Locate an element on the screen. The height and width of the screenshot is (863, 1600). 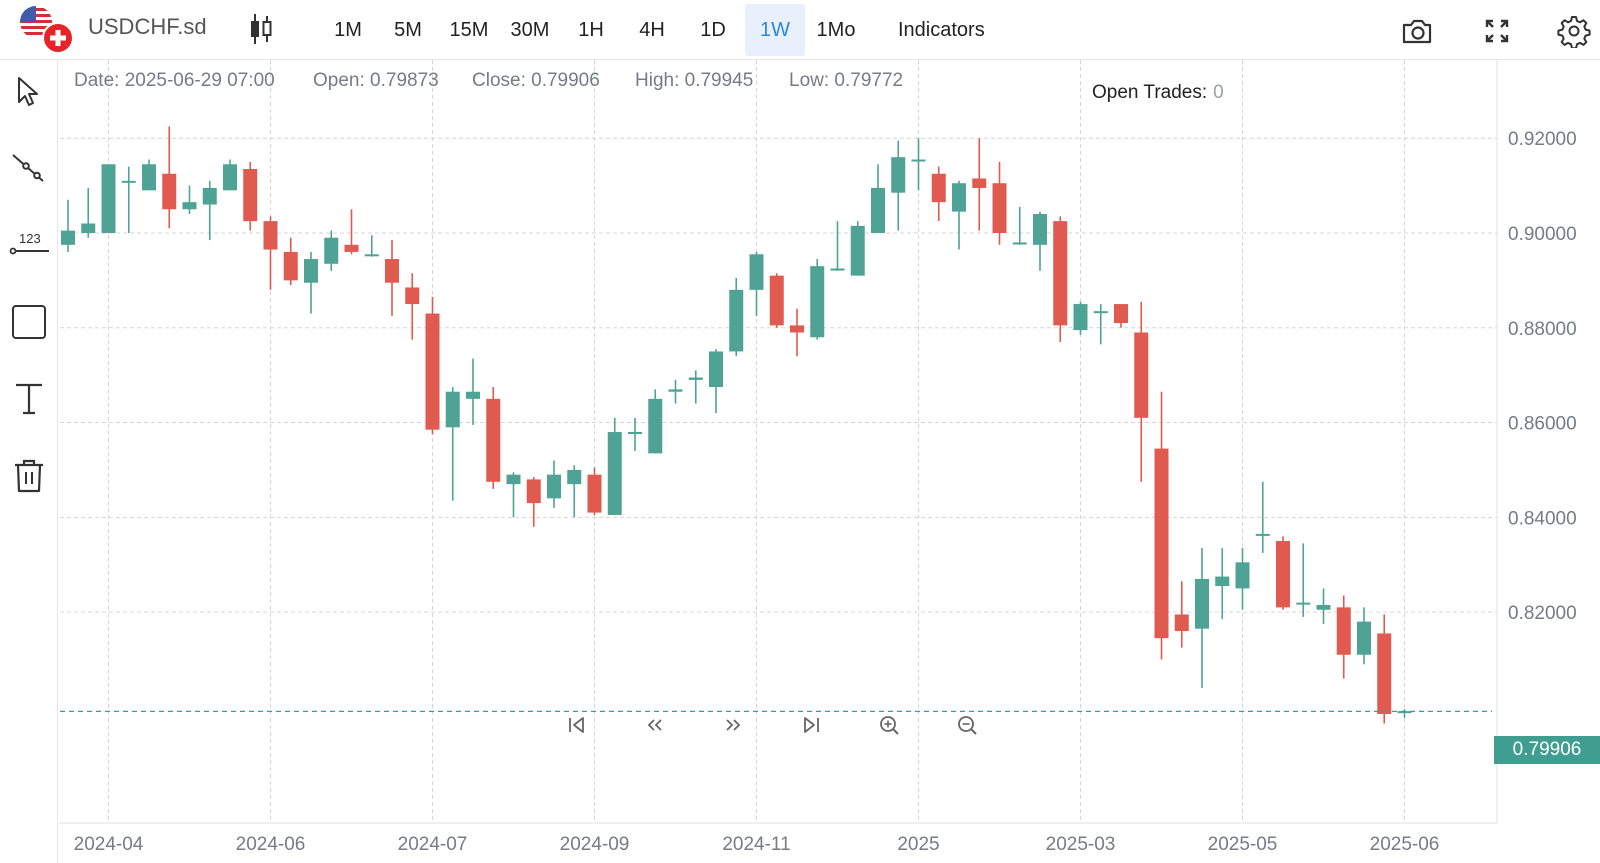
timeframe-5m: 5M is located at coordinates (408, 30).